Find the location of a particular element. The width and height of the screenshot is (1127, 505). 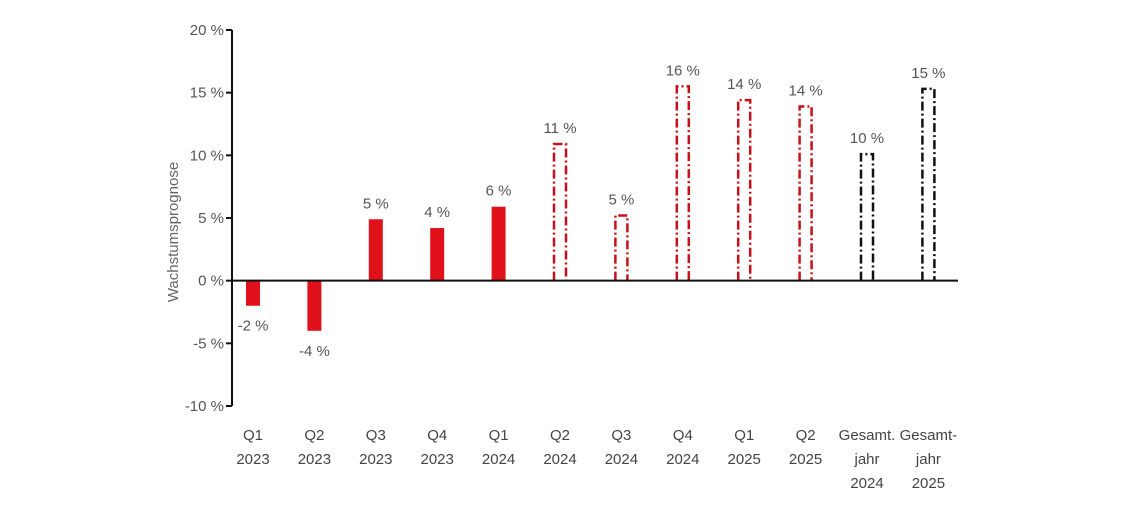

y-tick-label: 0 % is located at coordinates (211, 281).